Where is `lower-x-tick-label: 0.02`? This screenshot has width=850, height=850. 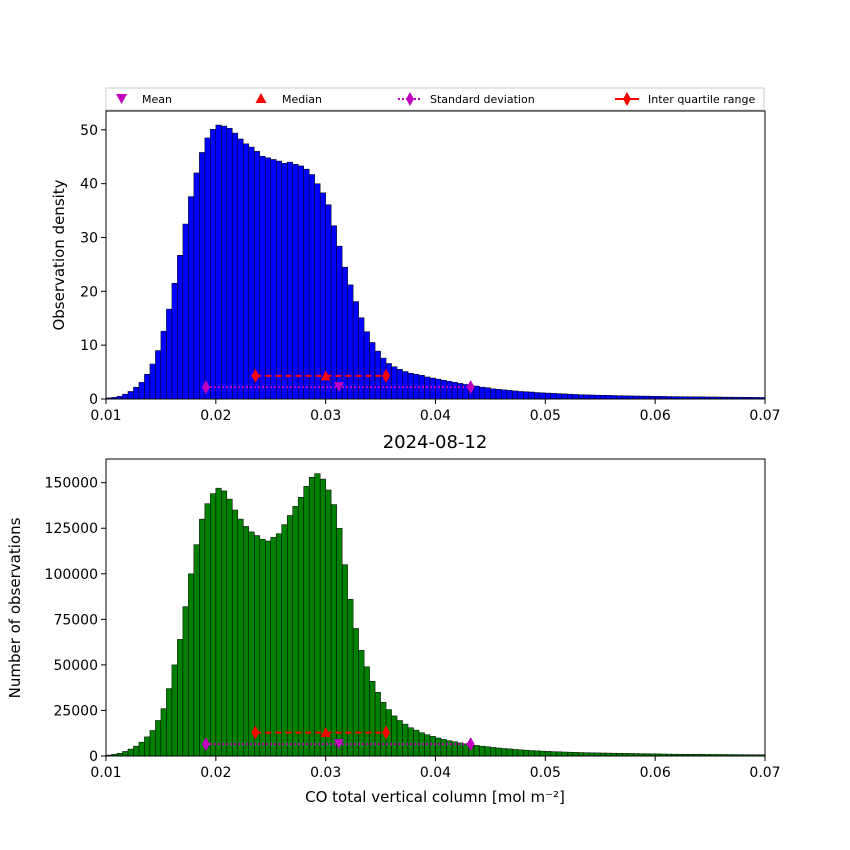 lower-x-tick-label: 0.02 is located at coordinates (215, 773).